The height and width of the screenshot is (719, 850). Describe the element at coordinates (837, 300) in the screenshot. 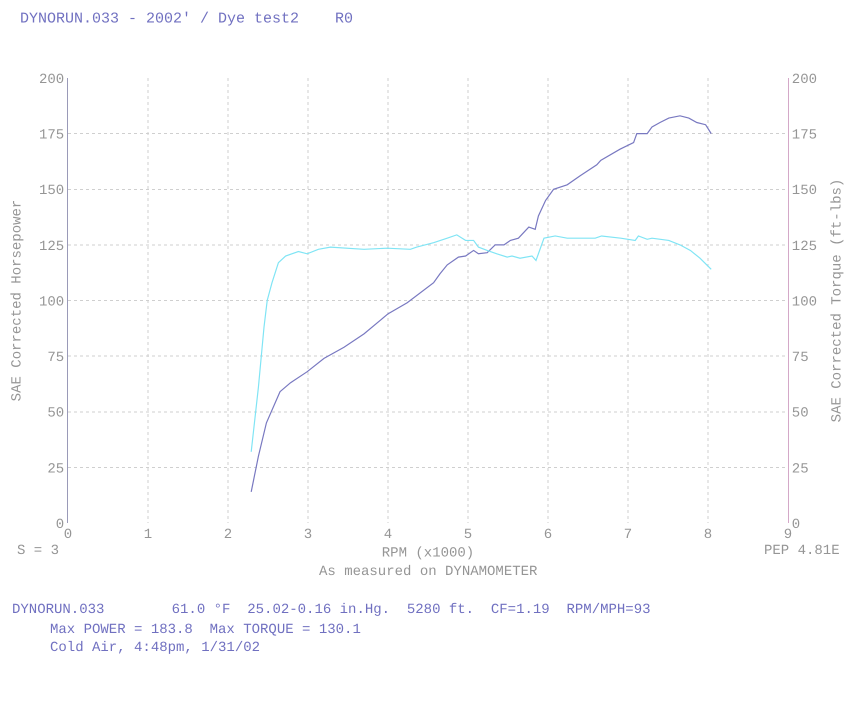

I see `y2-axis-title: SAE Corrected Torque (ft-lbs)` at that location.